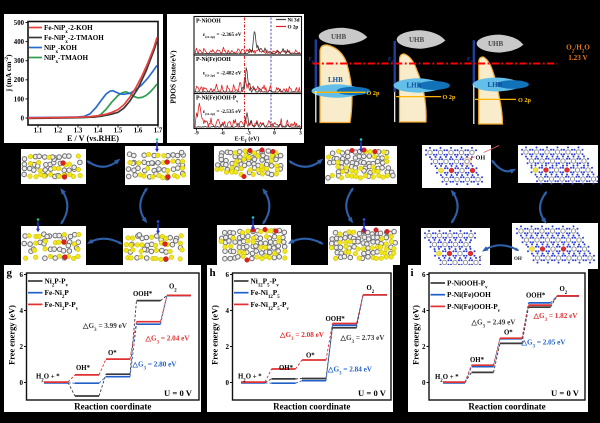  What do you see at coordinates (196, 134) in the screenshot?
I see `svg-text: -9` at bounding box center [196, 134].